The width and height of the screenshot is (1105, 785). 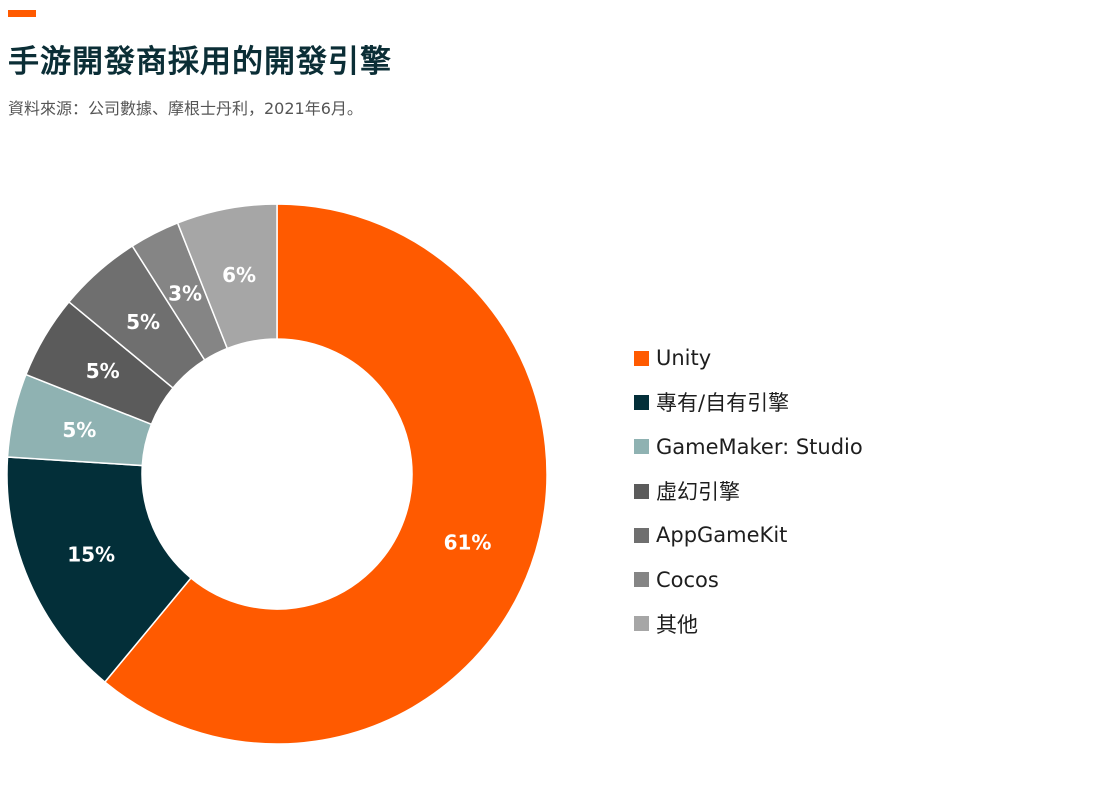 I want to click on legend-item: GameMaker: Studio, so click(x=748, y=447).